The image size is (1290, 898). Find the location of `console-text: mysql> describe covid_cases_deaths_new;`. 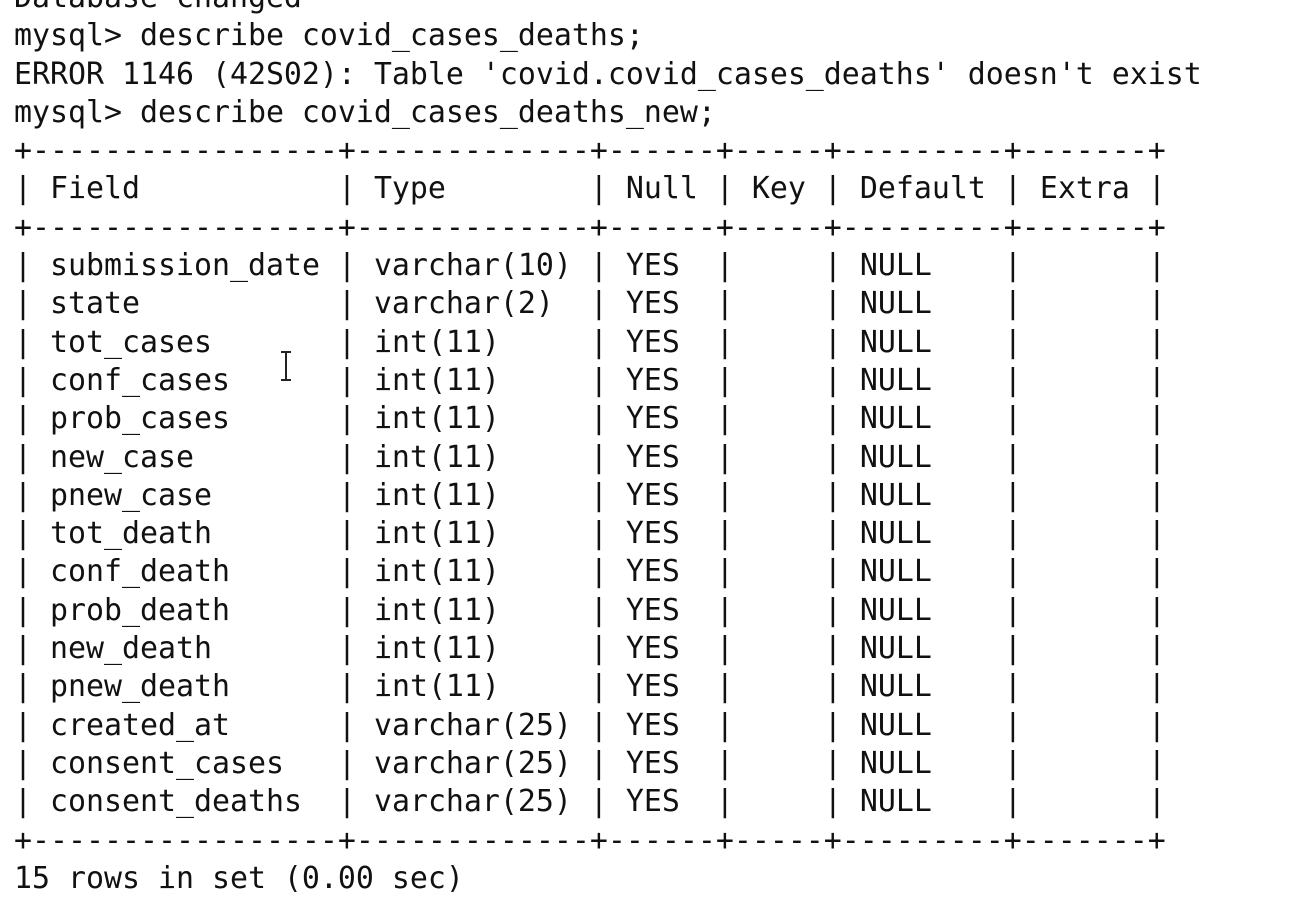

console-text: mysql> describe covid_cases_deaths_new; is located at coordinates (365, 112).